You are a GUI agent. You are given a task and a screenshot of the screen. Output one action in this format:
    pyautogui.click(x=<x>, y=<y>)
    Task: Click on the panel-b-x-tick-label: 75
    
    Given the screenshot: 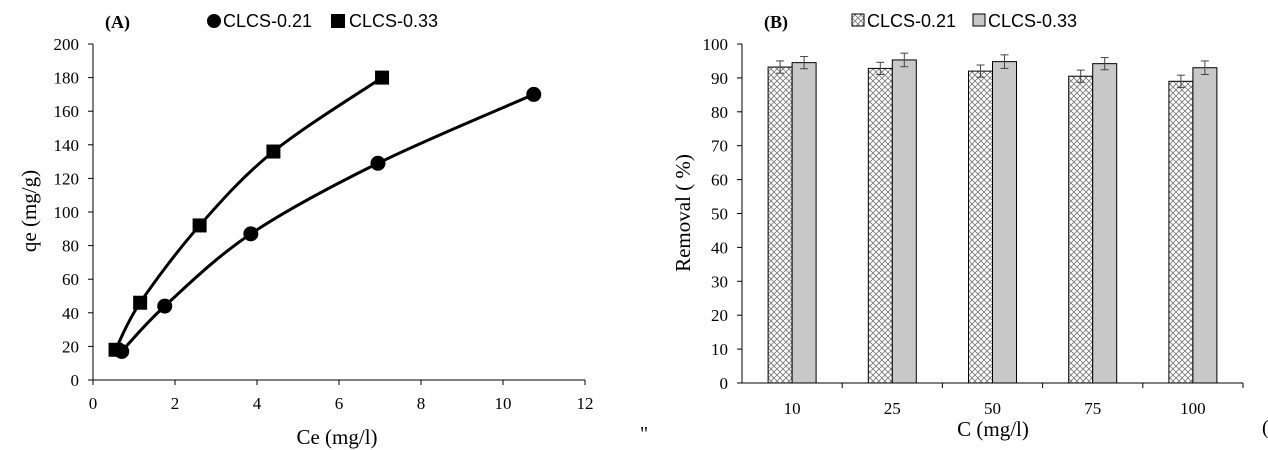 What is the action you would take?
    pyautogui.click(x=1092, y=408)
    